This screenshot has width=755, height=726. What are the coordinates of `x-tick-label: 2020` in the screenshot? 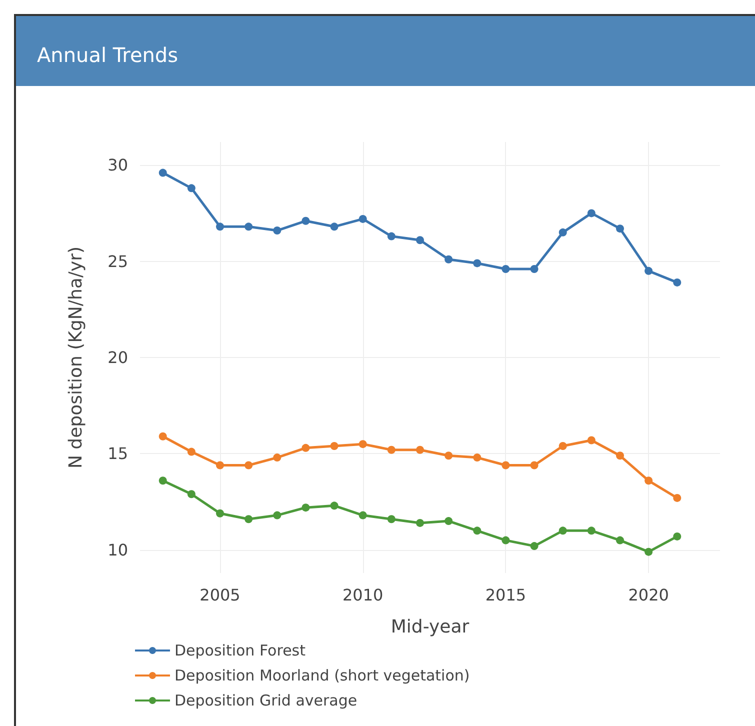 It's located at (648, 595).